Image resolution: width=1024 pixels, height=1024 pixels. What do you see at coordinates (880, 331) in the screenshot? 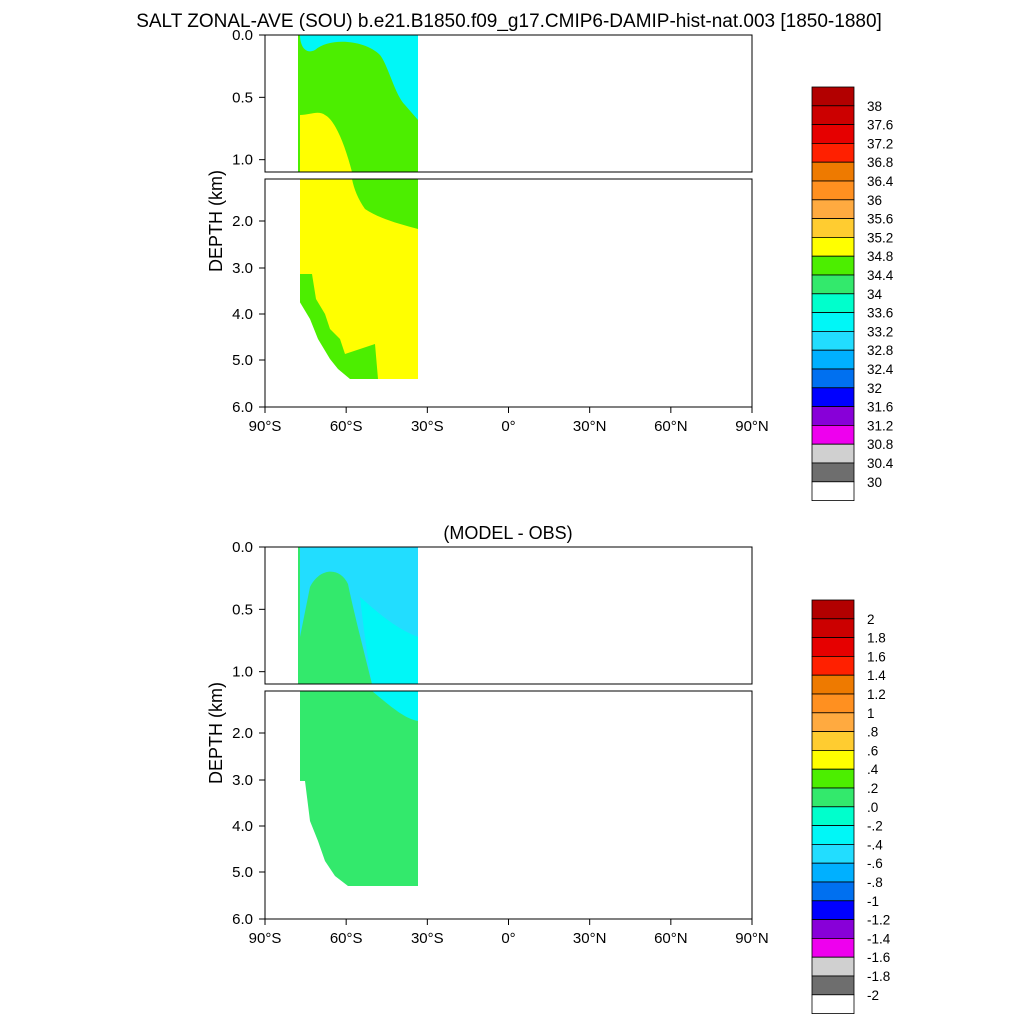
I see `colorbar-label: 33.2` at bounding box center [880, 331].